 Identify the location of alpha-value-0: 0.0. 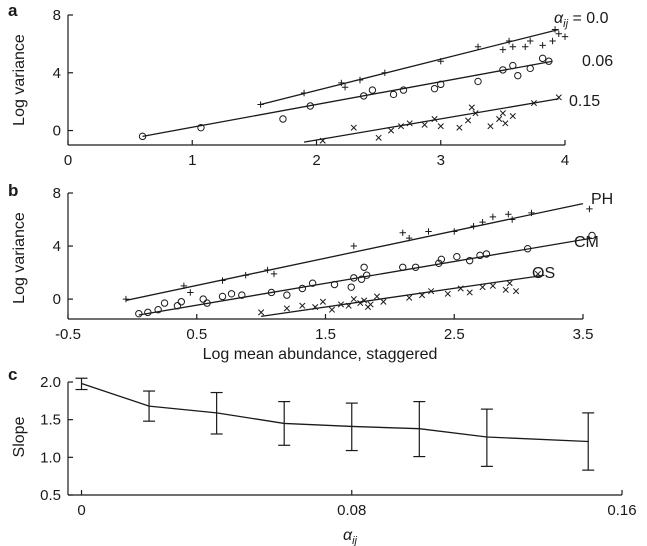
(597, 18).